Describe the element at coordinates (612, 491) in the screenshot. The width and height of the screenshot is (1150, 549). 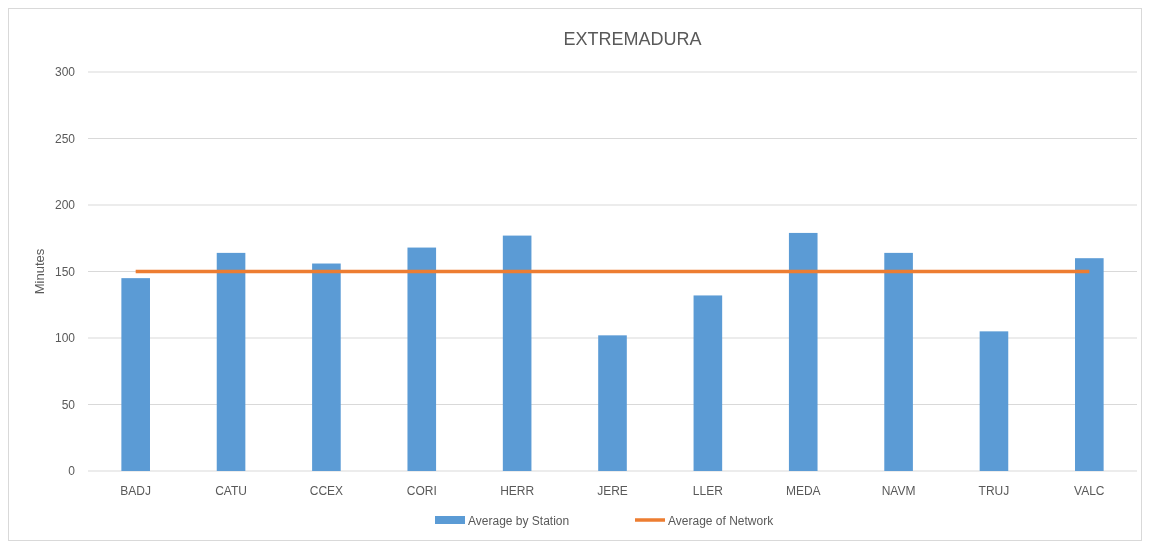
I see `x-tick-label: JERE` at that location.